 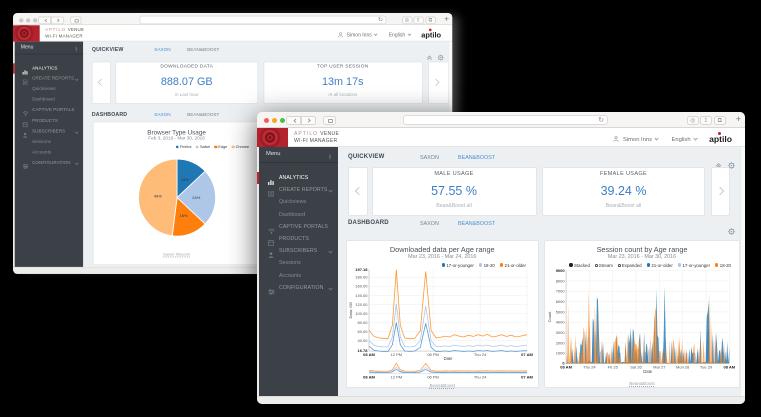 What do you see at coordinates (185, 178) in the screenshot?
I see `svg-text: 13%` at bounding box center [185, 178].